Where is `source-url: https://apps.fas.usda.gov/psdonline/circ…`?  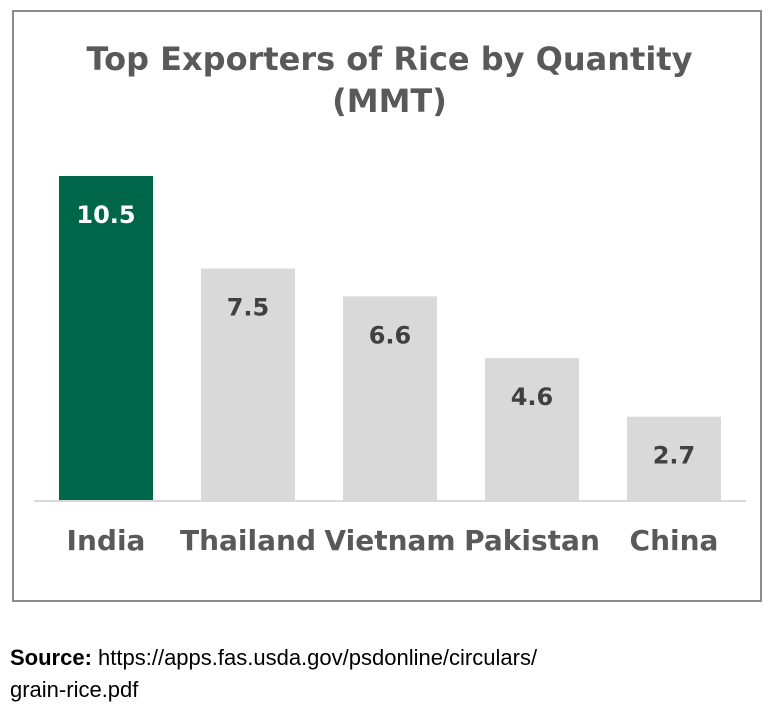
source-url: https://apps.fas.usda.gov/psdonline/circ… is located at coordinates (314, 657).